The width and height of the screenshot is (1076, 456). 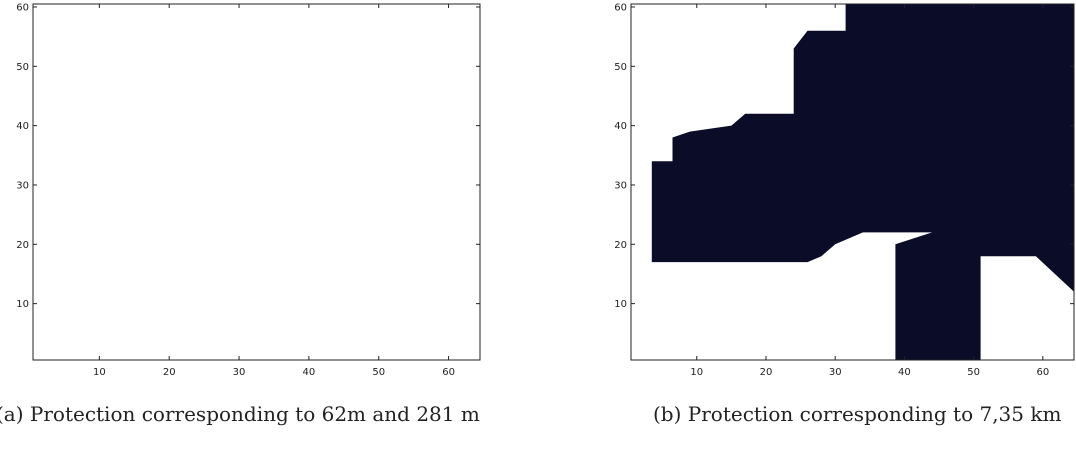 I want to click on caption-b: (b) Protection corresponding to 7,35 km, so click(x=857, y=414).